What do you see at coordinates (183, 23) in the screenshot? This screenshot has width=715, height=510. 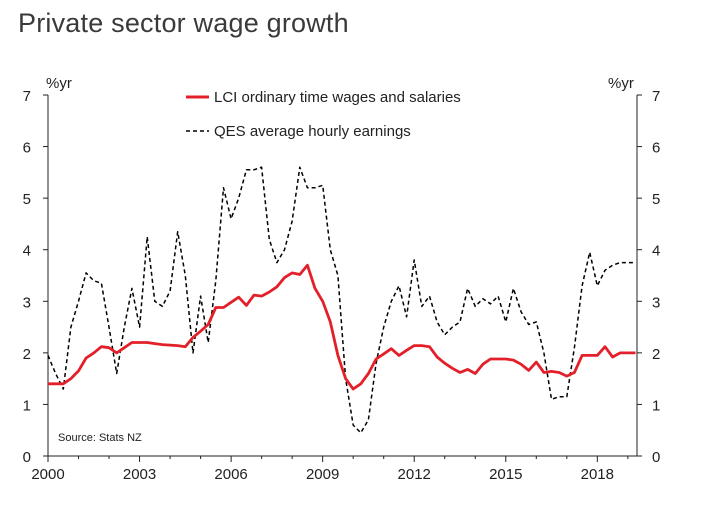 I see `chart-title: Private sector wage growth` at bounding box center [183, 23].